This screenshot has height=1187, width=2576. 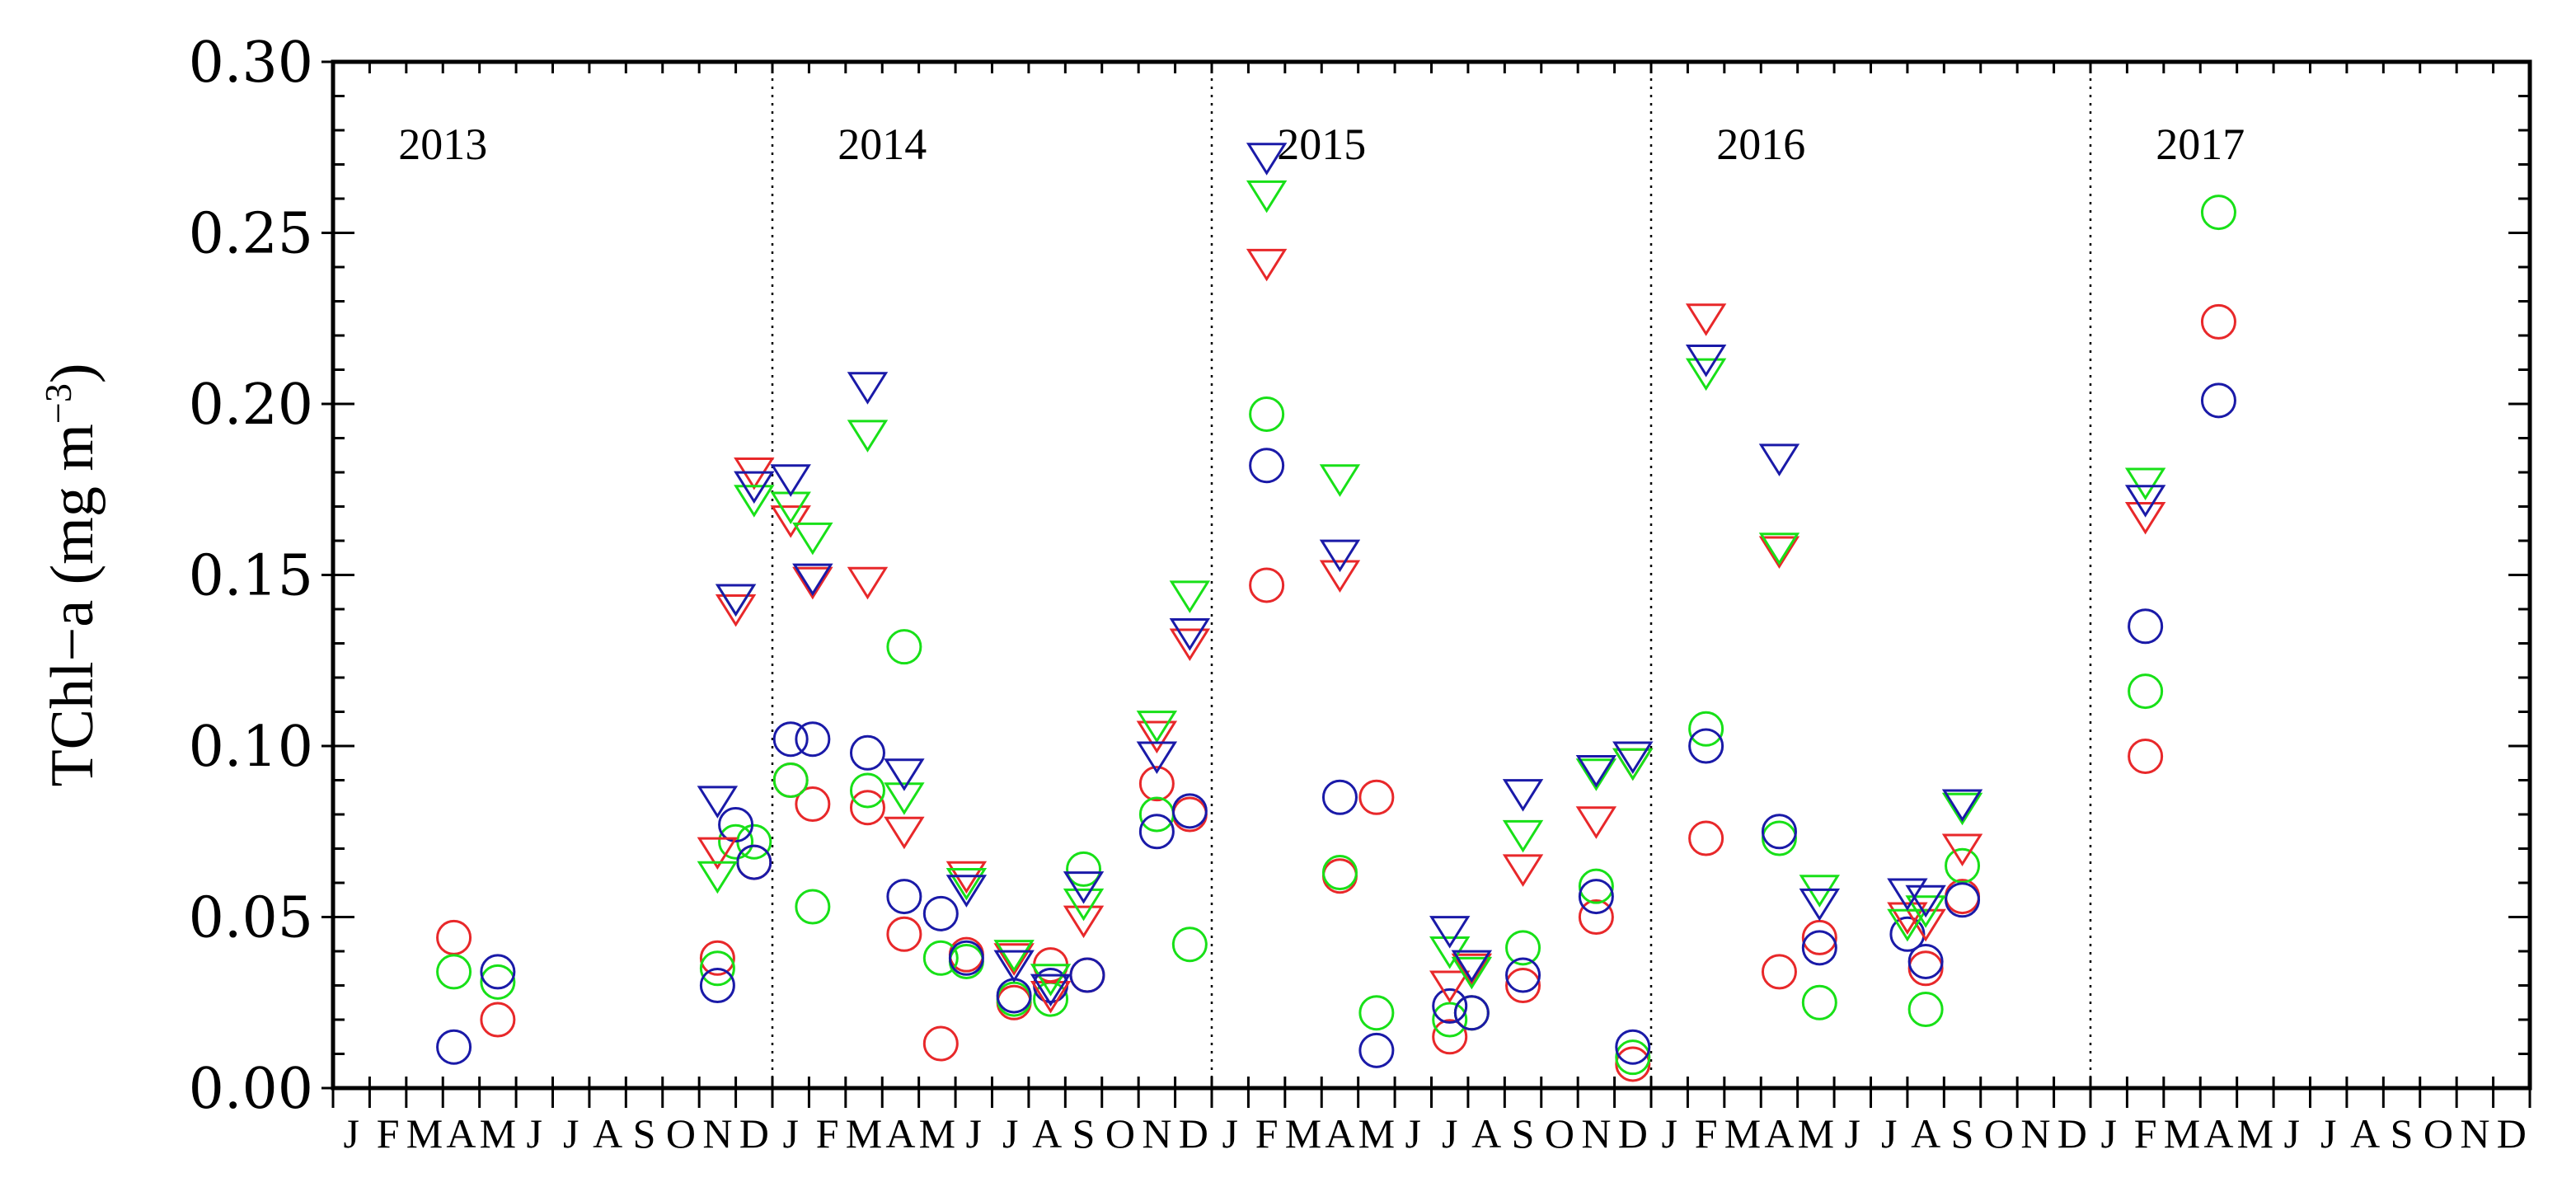 I want to click on y-tick-label: 0.30, so click(x=251, y=63).